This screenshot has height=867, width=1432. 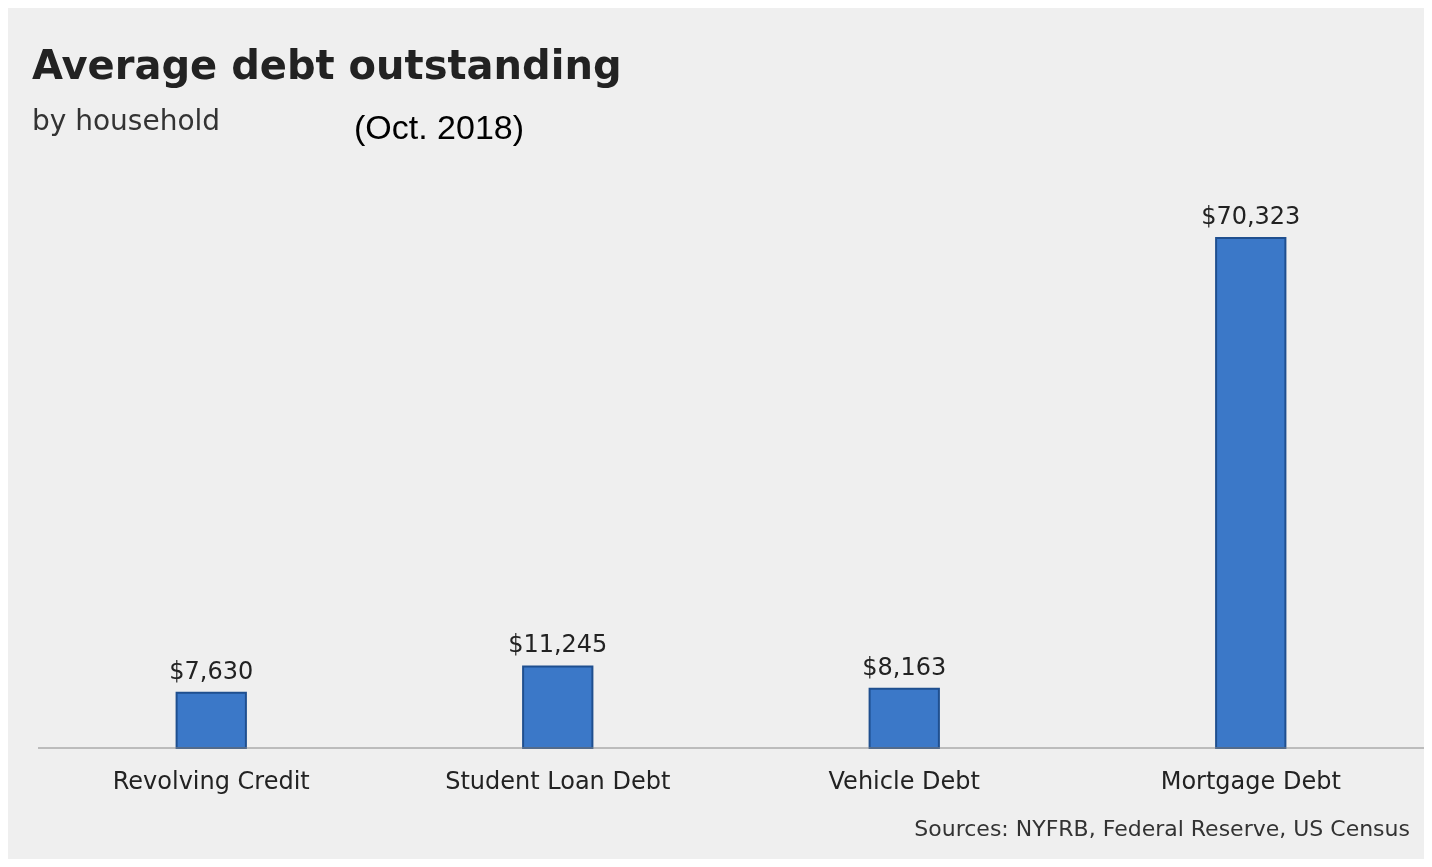 What do you see at coordinates (126, 120) in the screenshot?
I see `chart-subtitle: by household` at bounding box center [126, 120].